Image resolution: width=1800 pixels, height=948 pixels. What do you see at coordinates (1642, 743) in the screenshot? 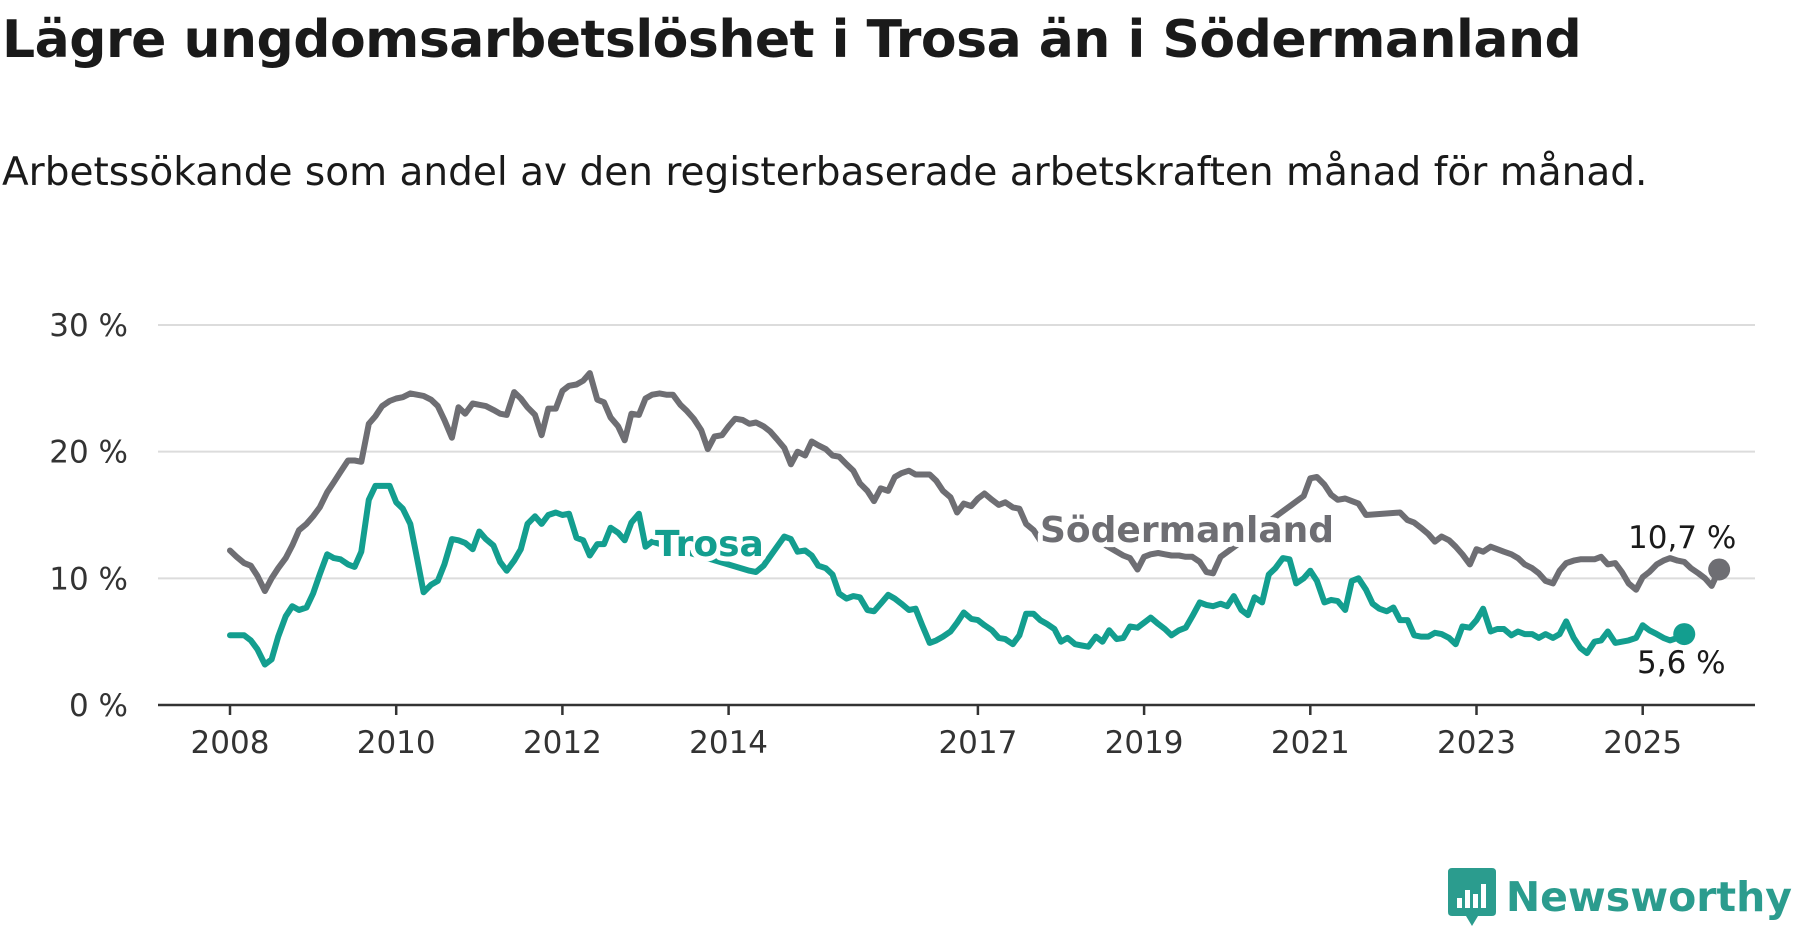
I see `x-tick-label: 2025` at bounding box center [1642, 743].